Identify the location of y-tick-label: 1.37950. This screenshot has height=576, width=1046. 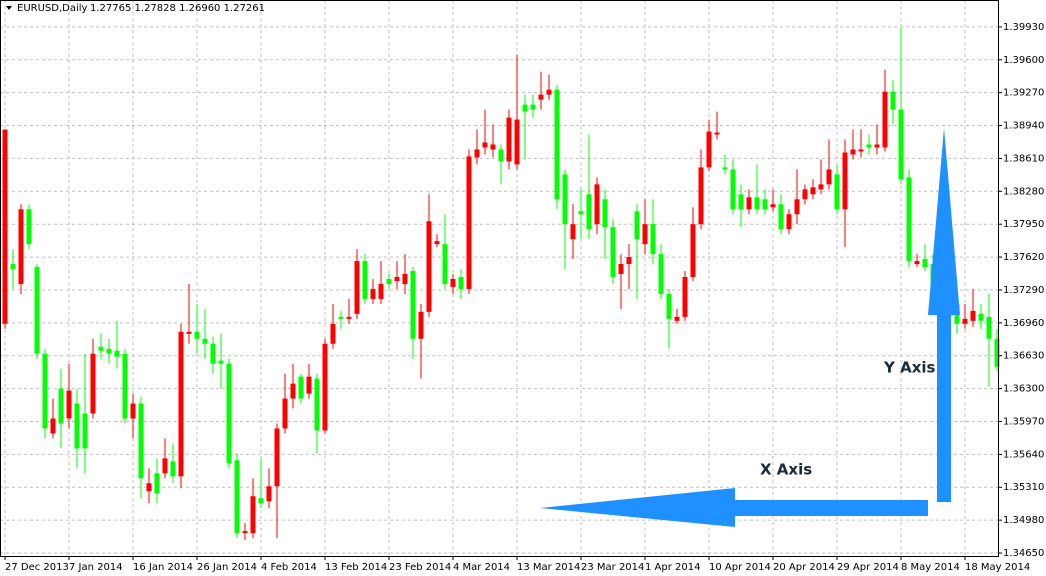
(1023, 224).